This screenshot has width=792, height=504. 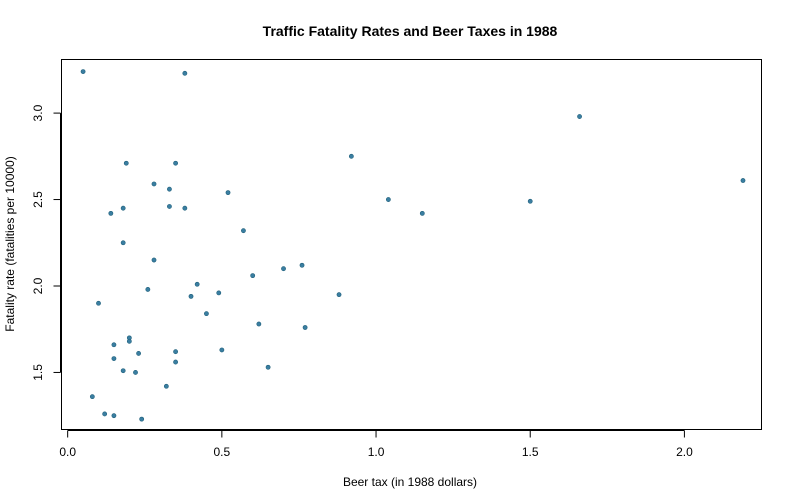 I want to click on x-tick-label: 1.5, so click(x=530, y=452).